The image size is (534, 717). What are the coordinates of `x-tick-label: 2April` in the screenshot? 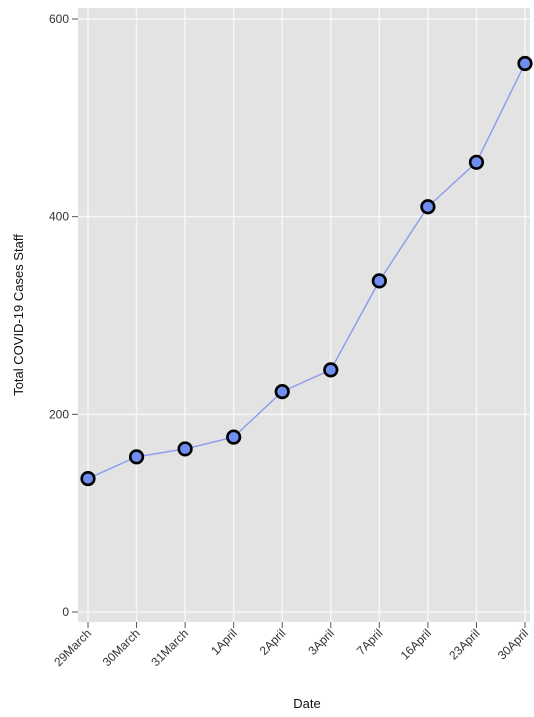 It's located at (273, 642).